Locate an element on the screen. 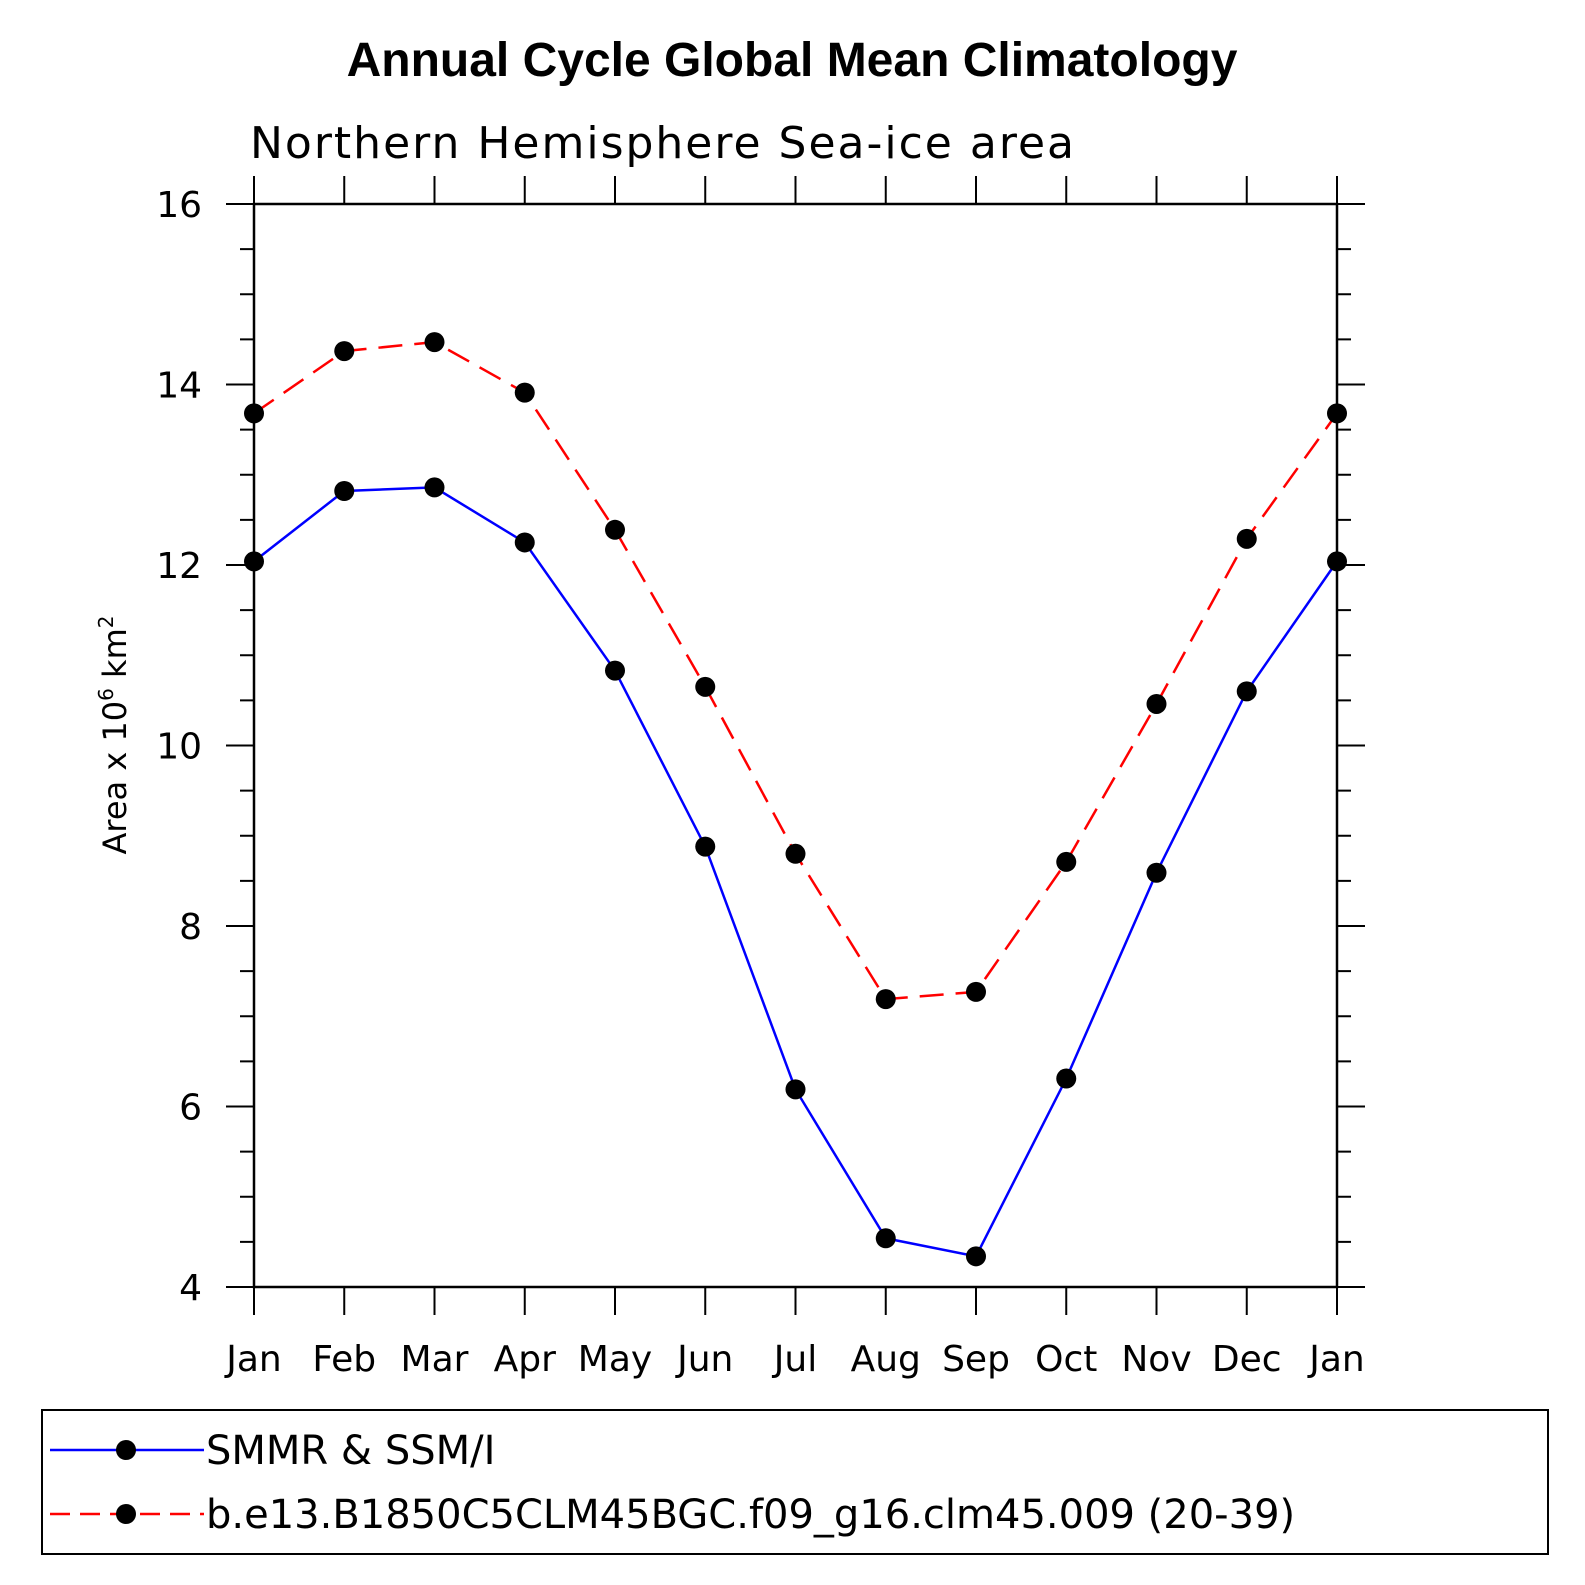 The image size is (1585, 1585). y-tick-label: 8 is located at coordinates (190, 927).